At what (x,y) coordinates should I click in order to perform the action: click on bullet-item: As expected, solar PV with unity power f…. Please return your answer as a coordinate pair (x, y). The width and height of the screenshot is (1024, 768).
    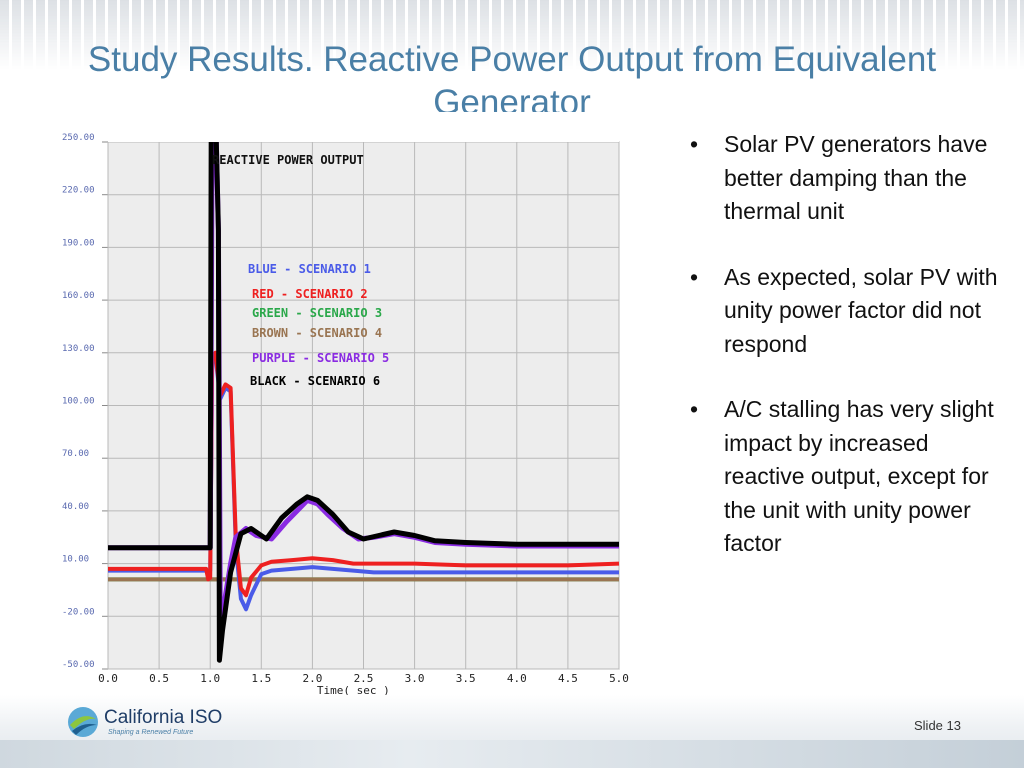
    Looking at the image, I should click on (850, 311).